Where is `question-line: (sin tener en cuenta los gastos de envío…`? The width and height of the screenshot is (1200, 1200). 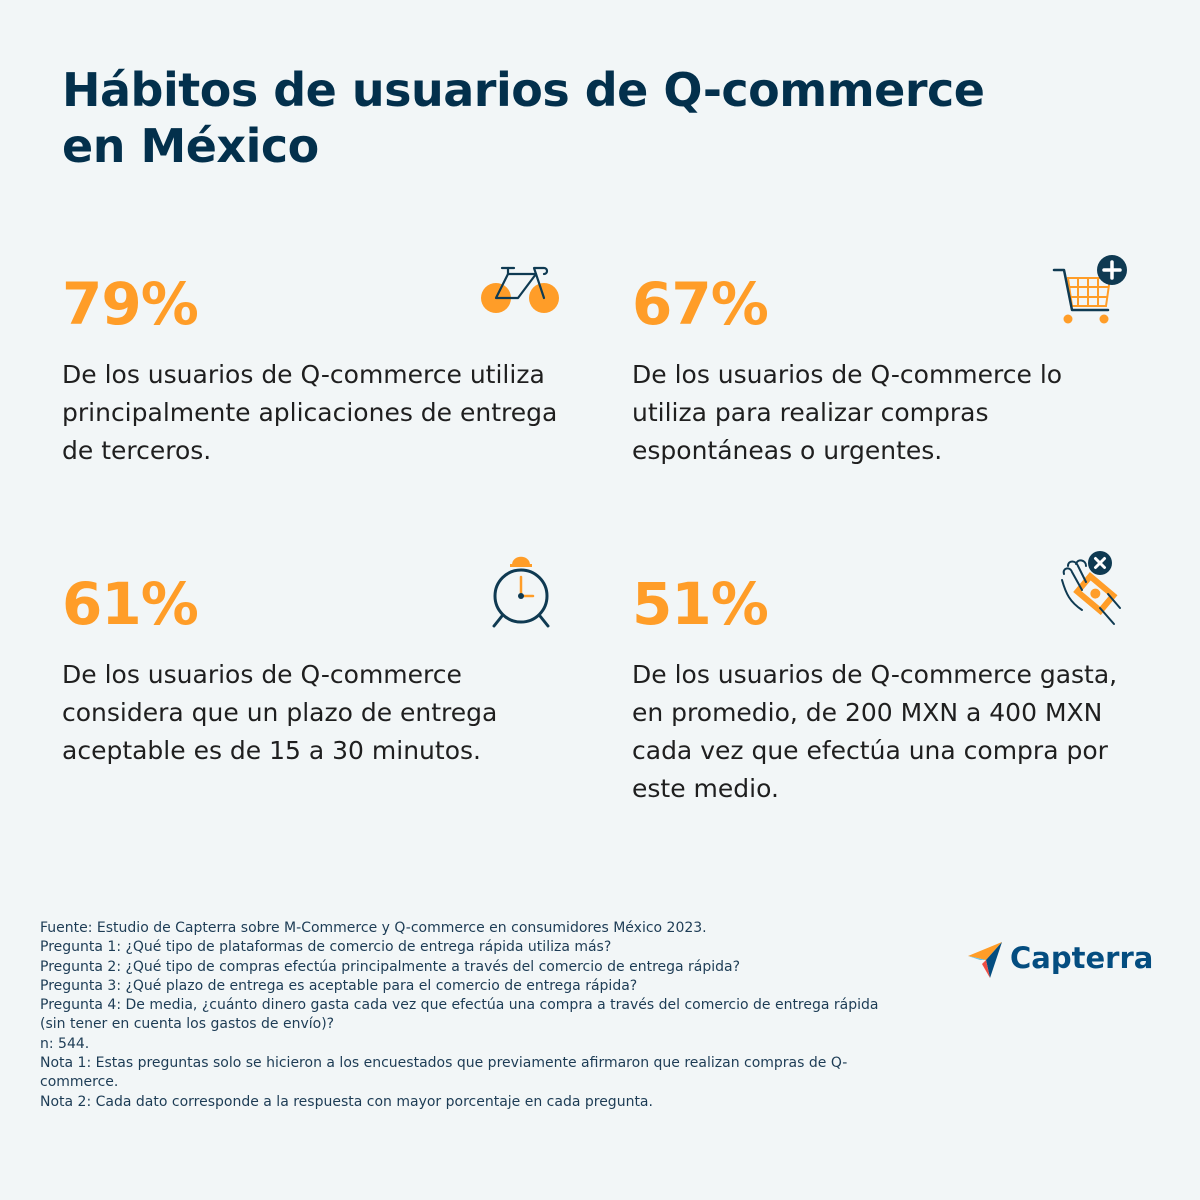
question-line: (sin tener en cuenta los gastos de envío… is located at coordinates (187, 1024).